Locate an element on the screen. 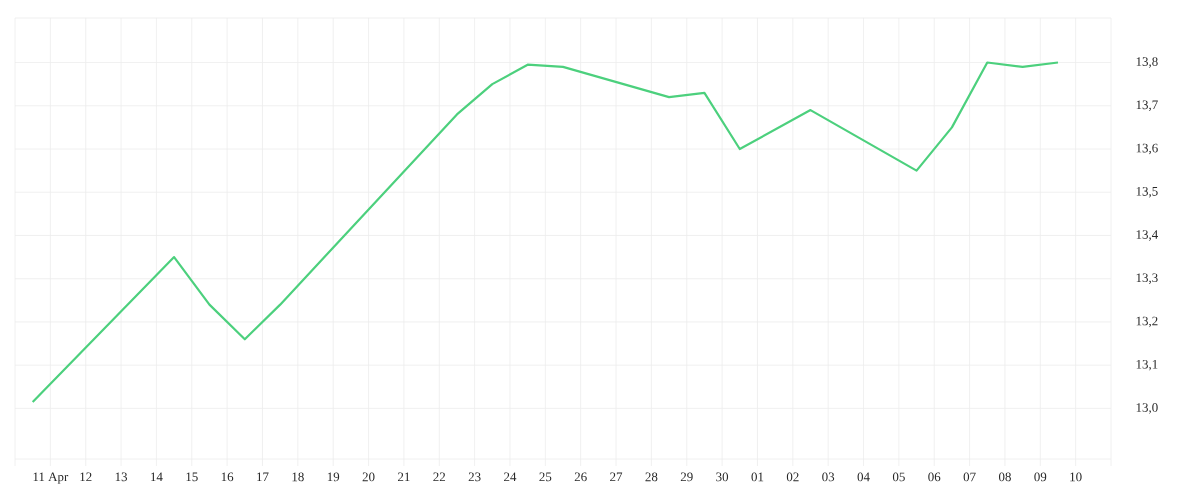 This screenshot has width=1200, height=500. x-tick-label: 20 is located at coordinates (368, 477).